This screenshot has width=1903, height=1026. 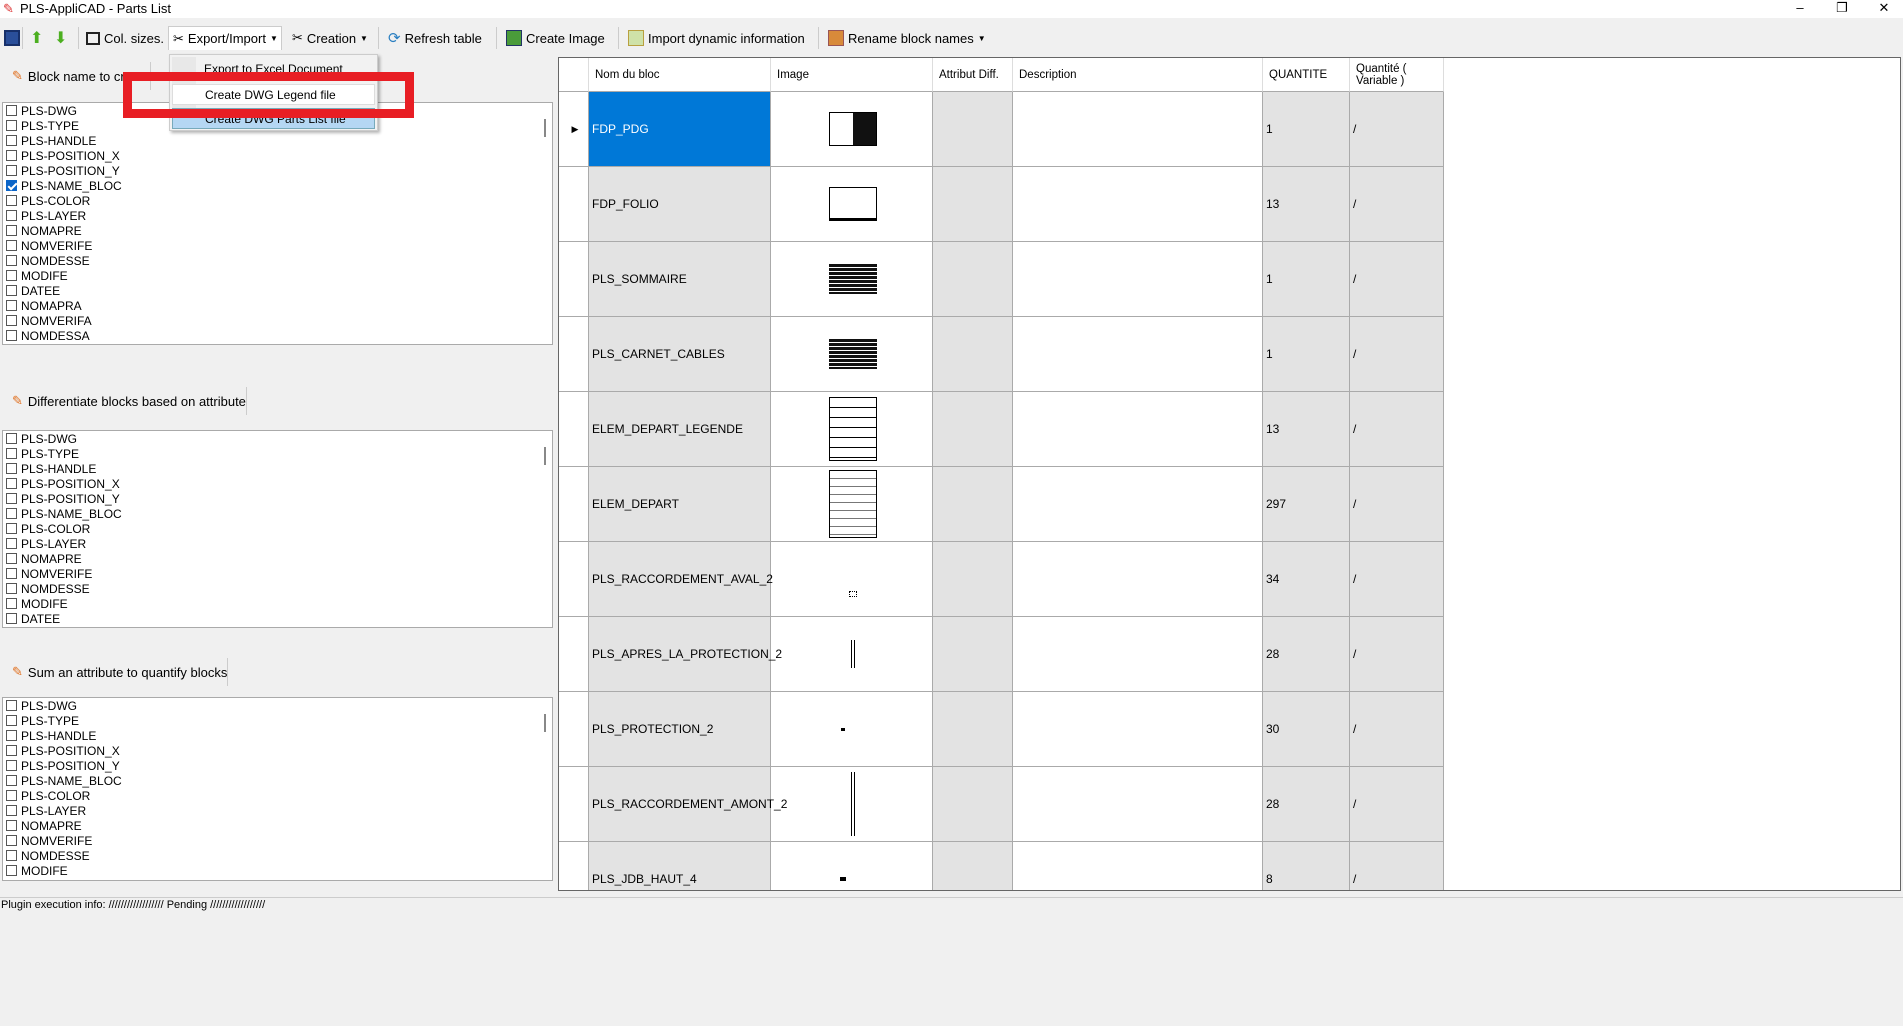 I want to click on cell-block-name: PLS_SOMMAIRE, so click(x=680, y=279).